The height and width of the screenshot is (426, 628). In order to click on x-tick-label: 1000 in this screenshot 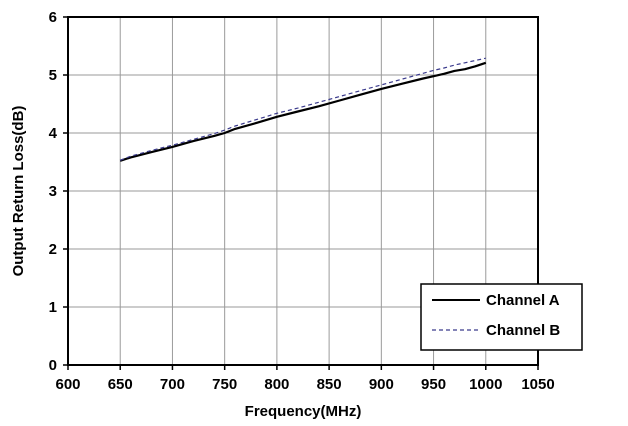, I will do `click(485, 384)`.